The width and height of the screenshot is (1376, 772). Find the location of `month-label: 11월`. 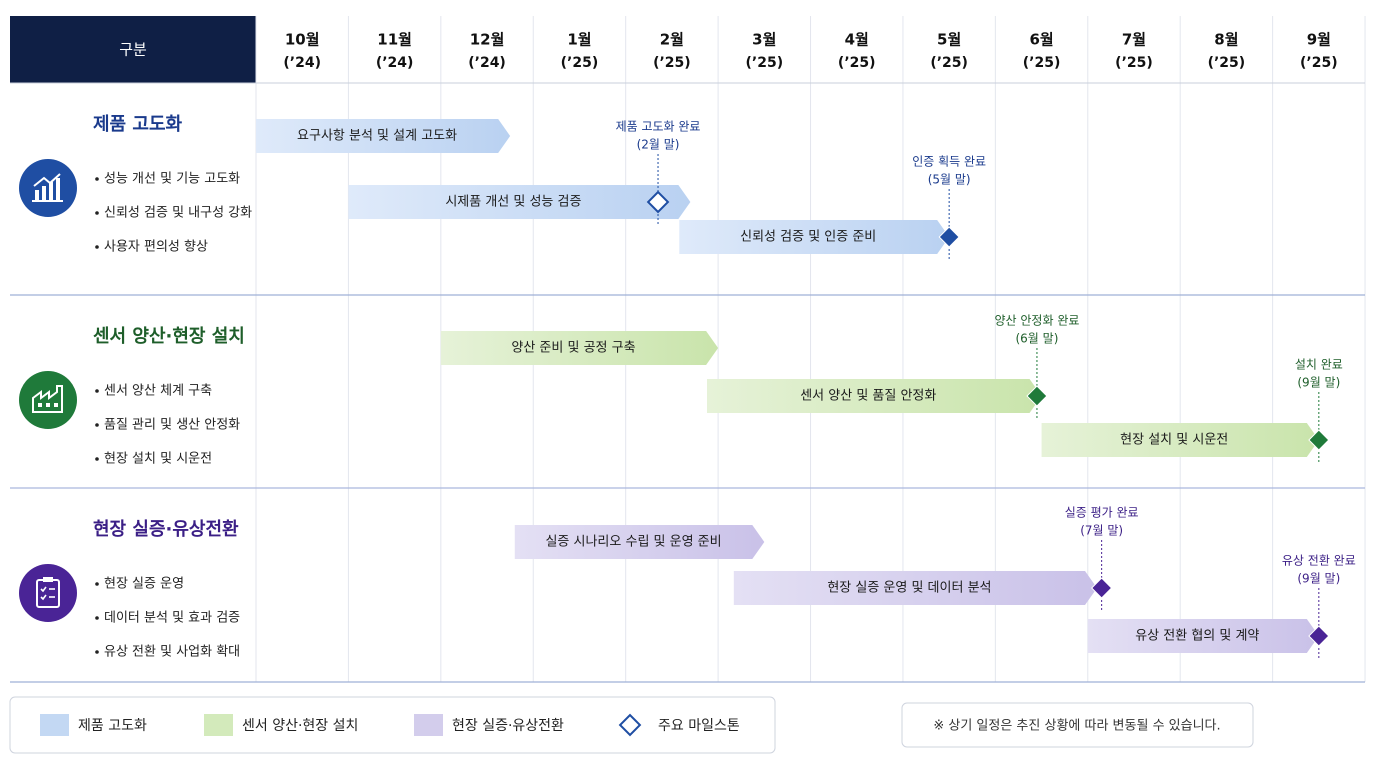

month-label: 11월 is located at coordinates (394, 40).